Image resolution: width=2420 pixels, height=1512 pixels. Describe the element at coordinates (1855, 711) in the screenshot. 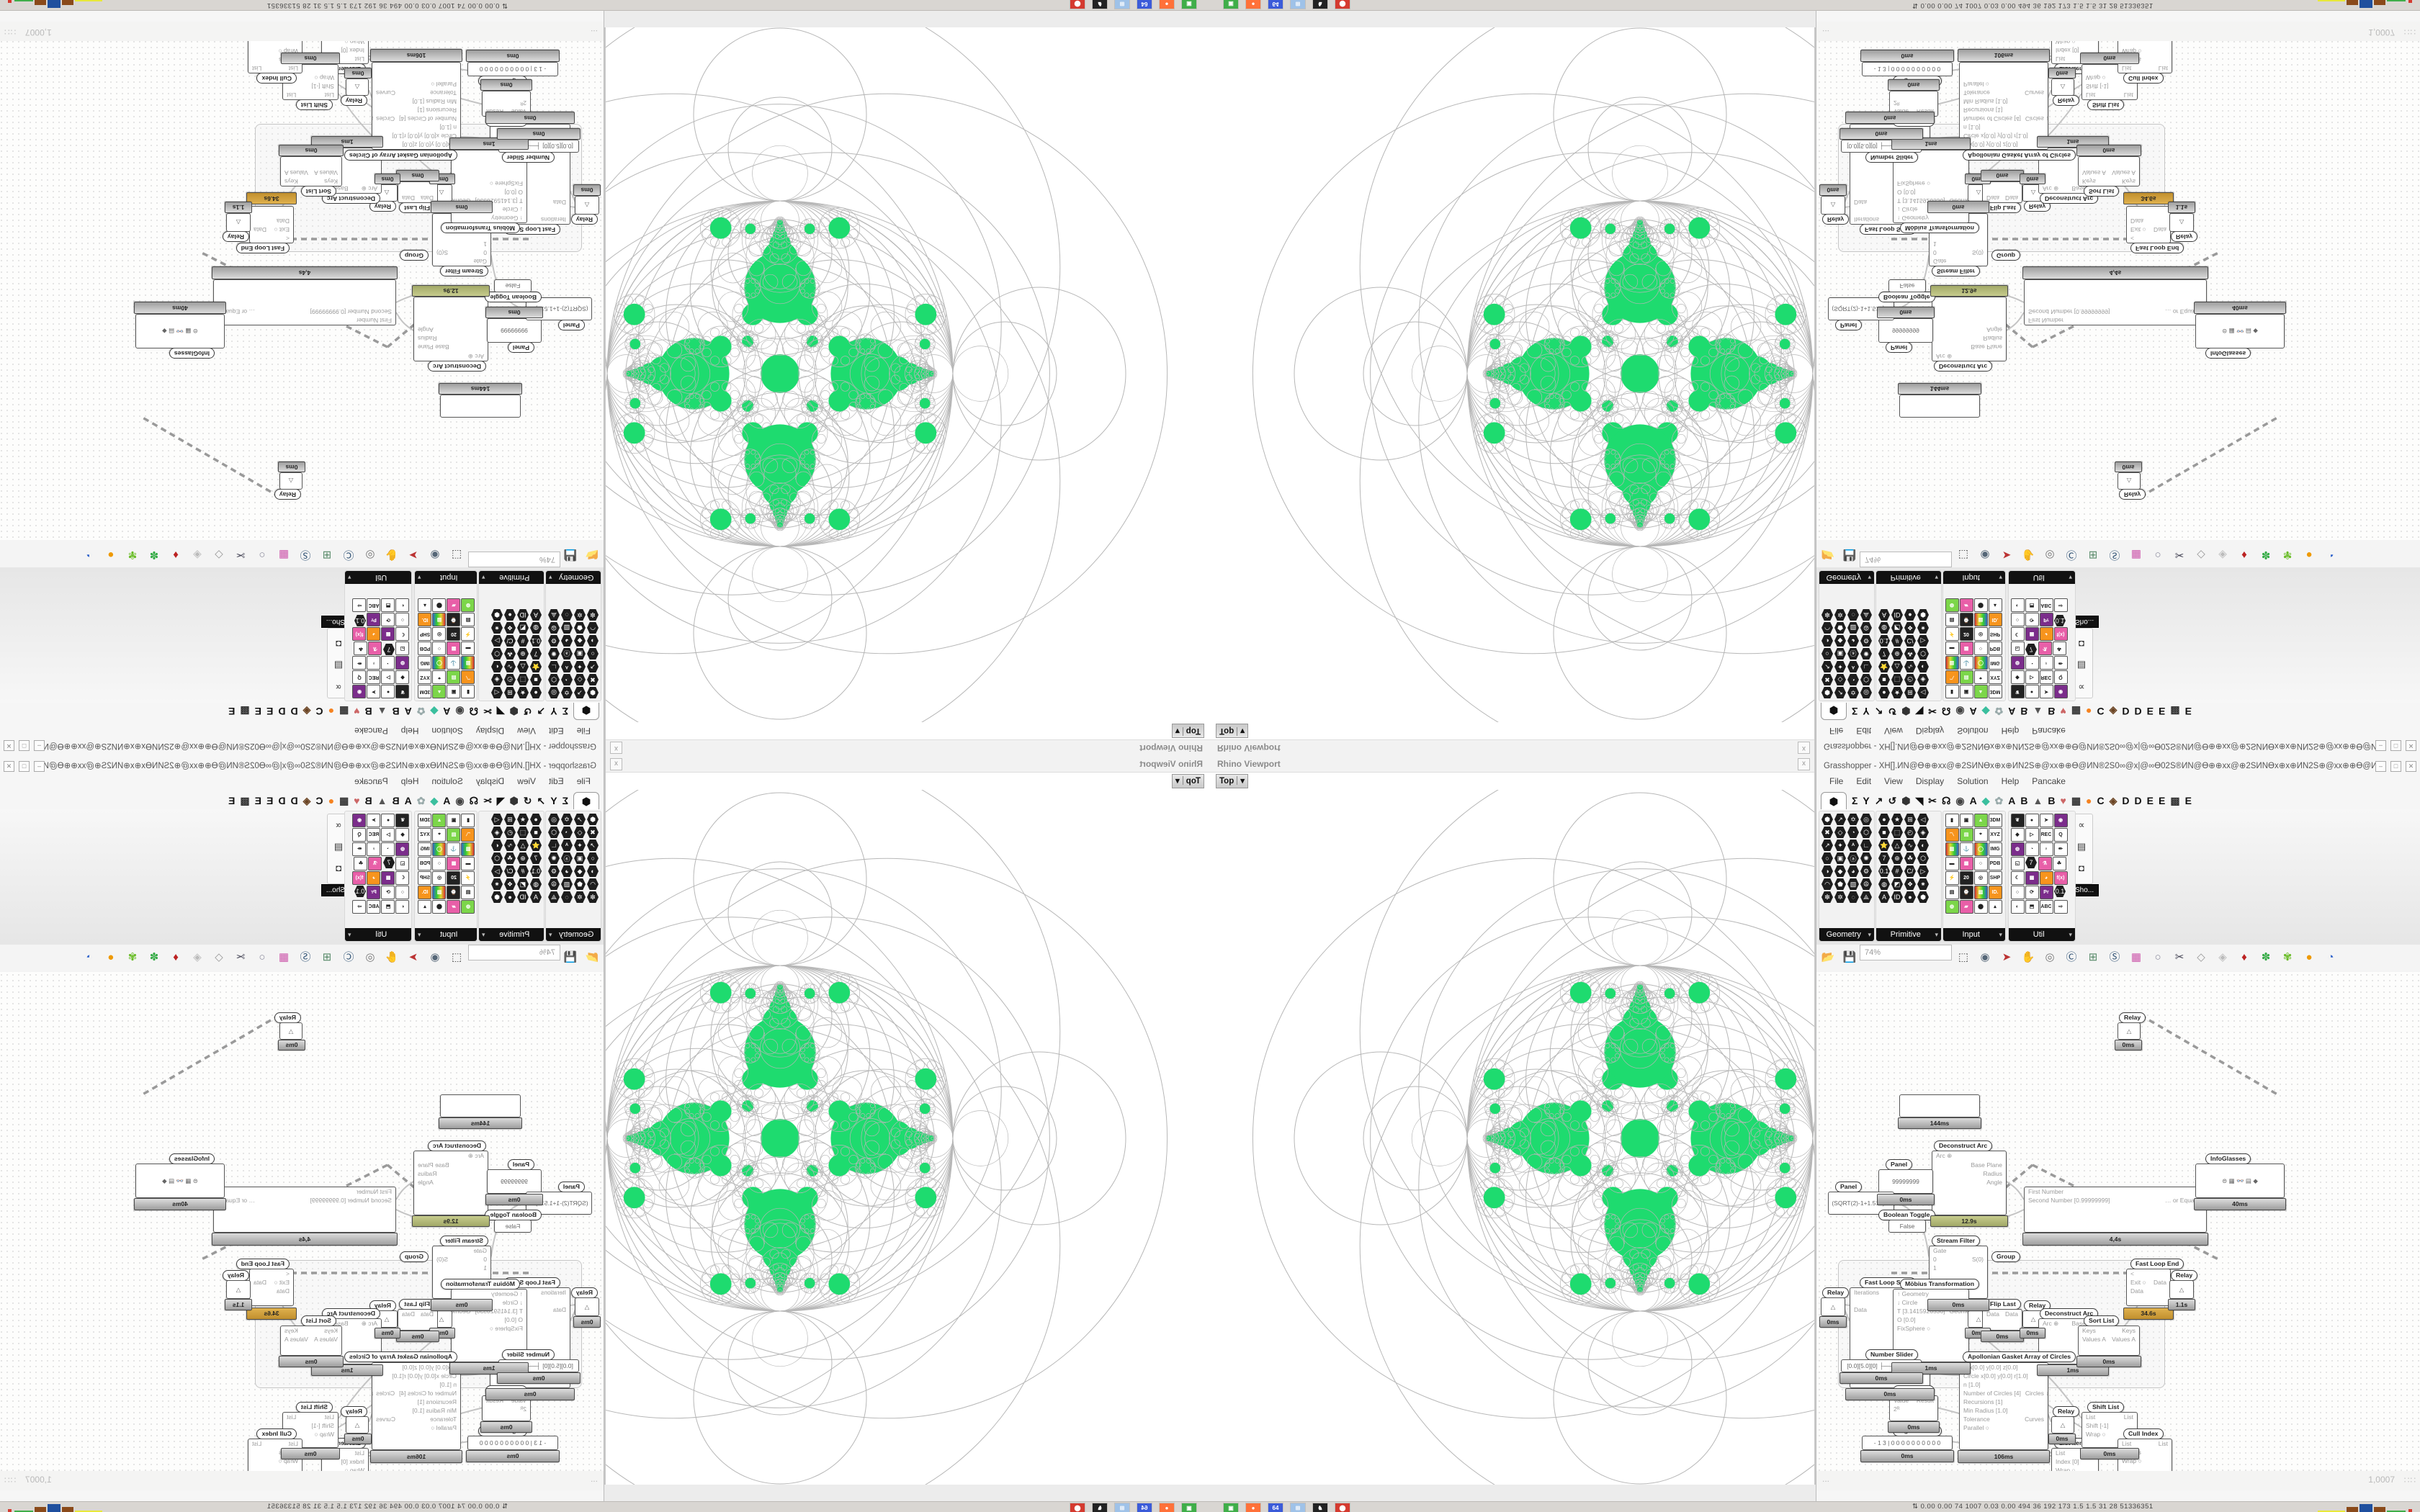

I see `category-tab: Σ` at that location.